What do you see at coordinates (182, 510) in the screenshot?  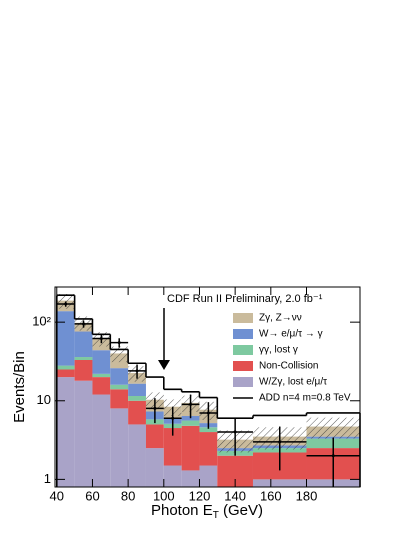 I see `x-label-part: Photon E` at bounding box center [182, 510].